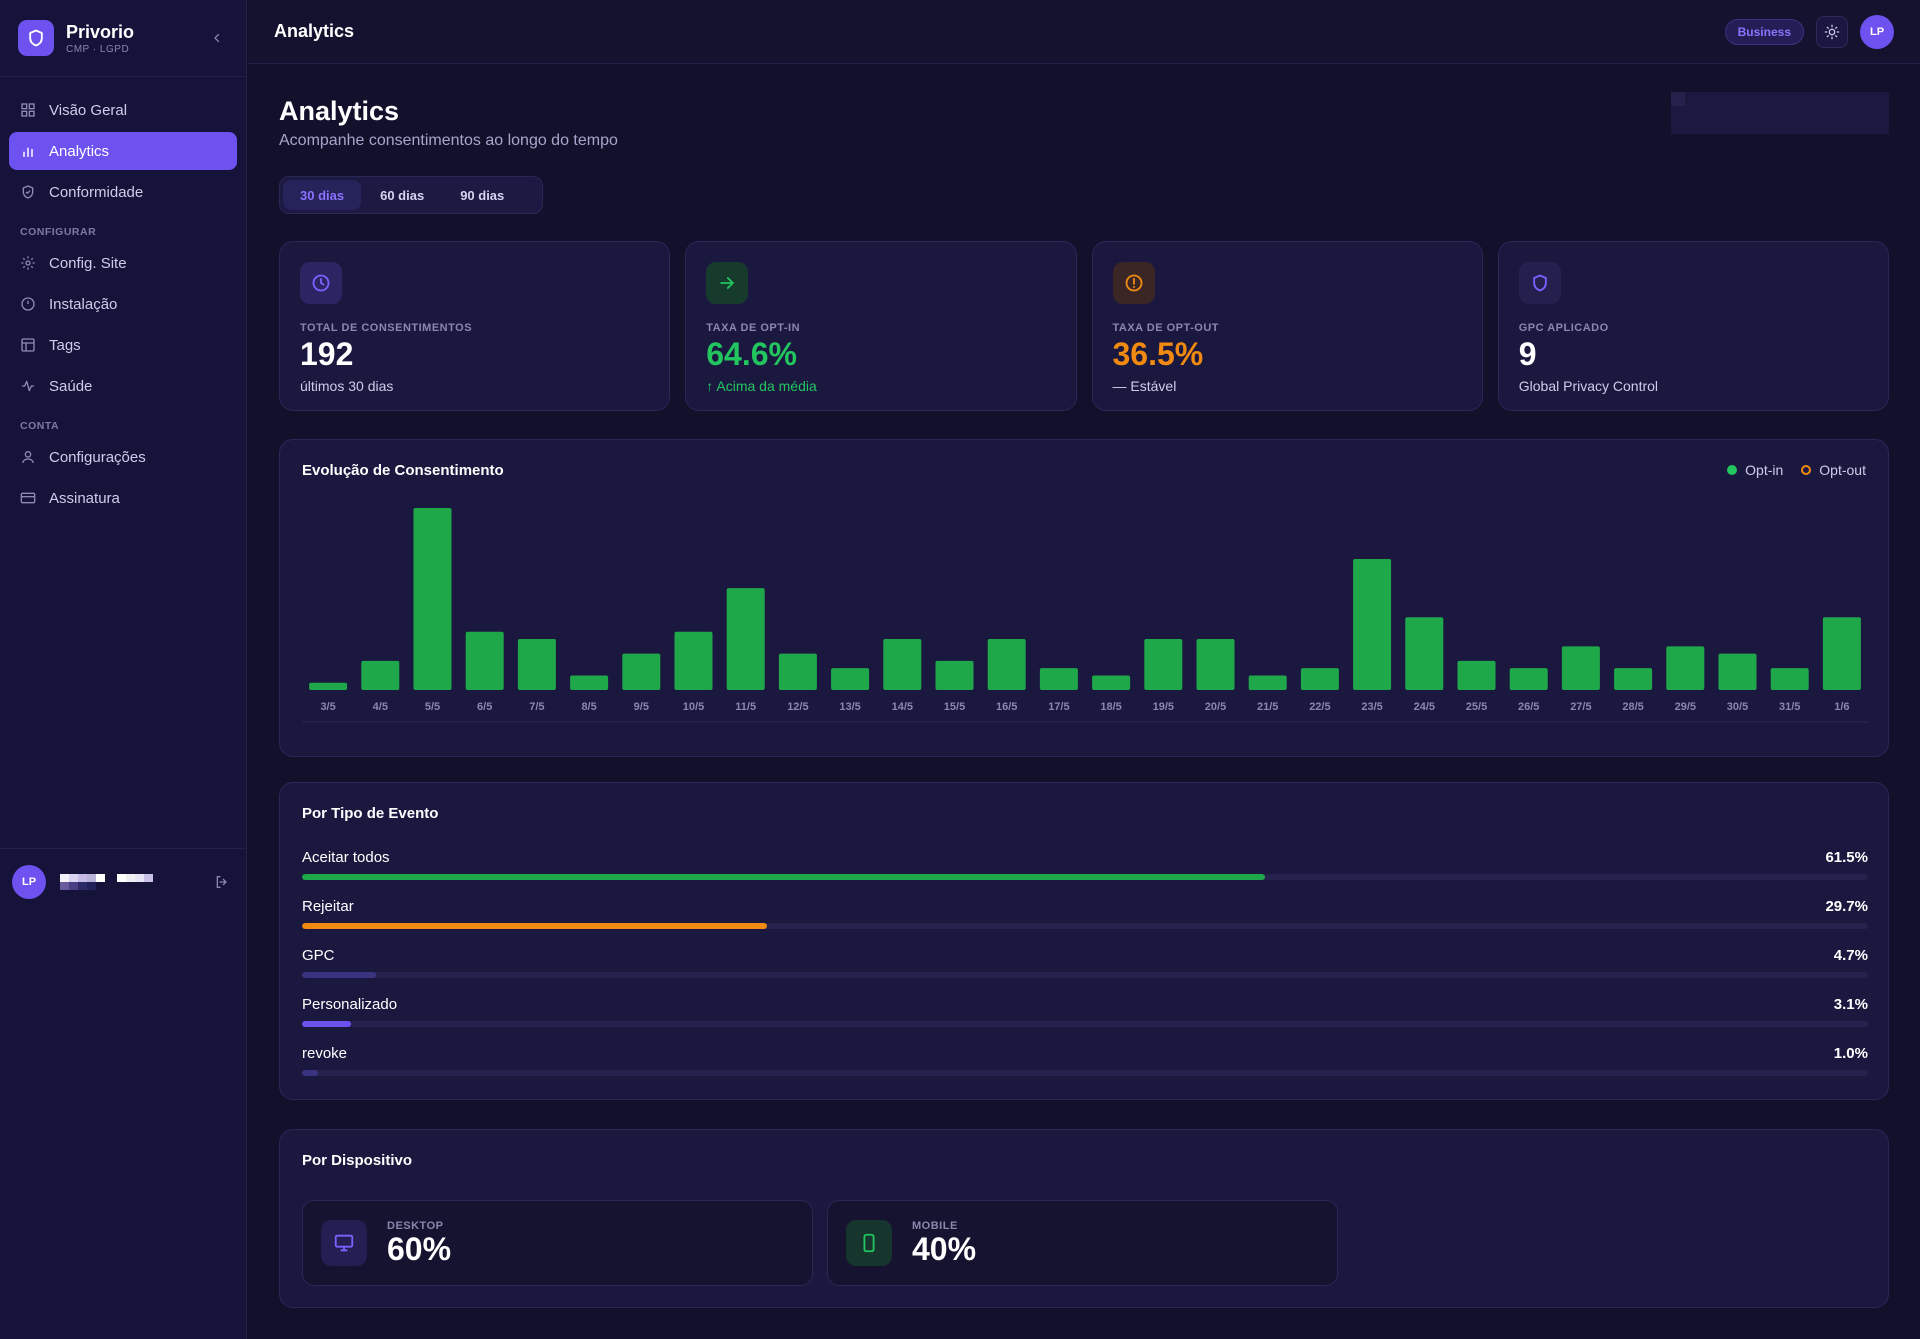 This screenshot has width=1920, height=1339. What do you see at coordinates (869, 1243) in the screenshot?
I see `smartphone-icon` at bounding box center [869, 1243].